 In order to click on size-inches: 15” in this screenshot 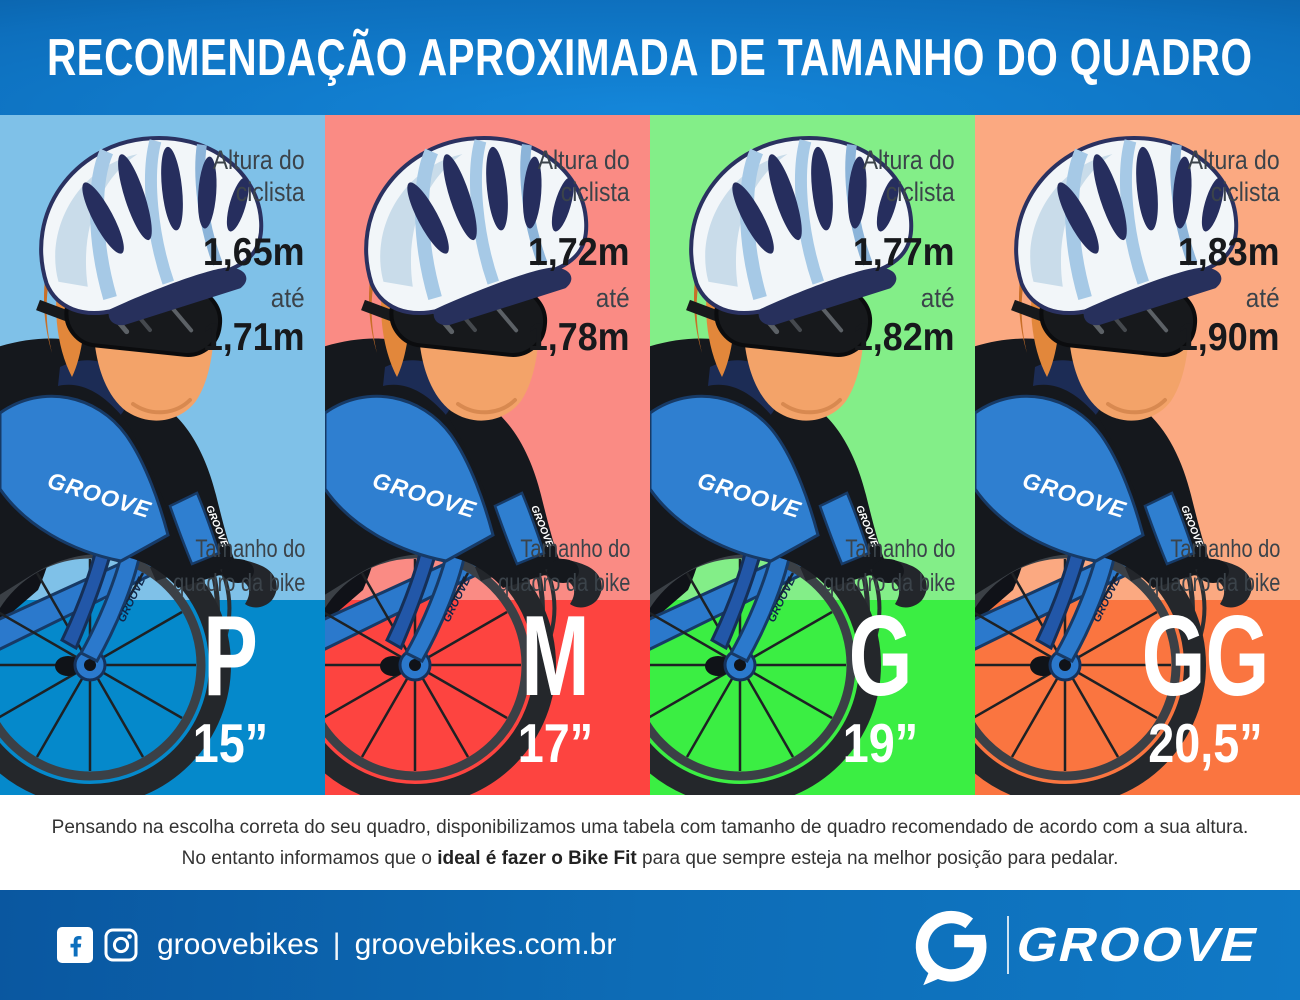, I will do `click(230, 743)`.